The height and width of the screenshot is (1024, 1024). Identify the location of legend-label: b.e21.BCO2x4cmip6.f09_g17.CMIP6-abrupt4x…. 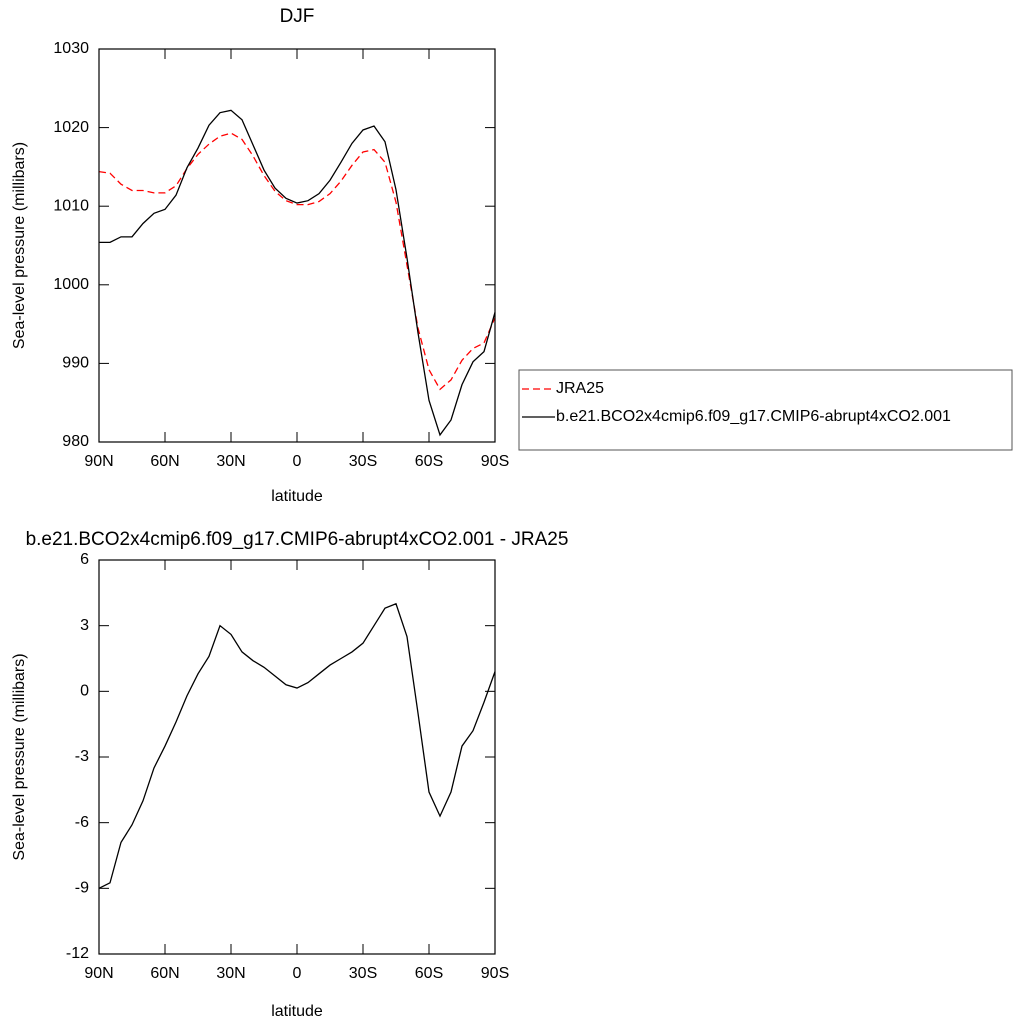
(753, 416).